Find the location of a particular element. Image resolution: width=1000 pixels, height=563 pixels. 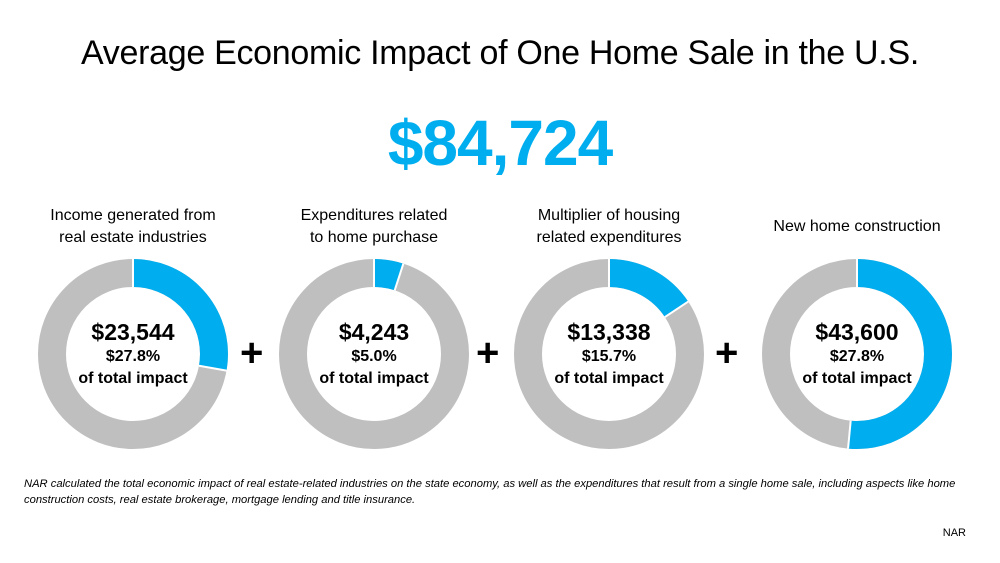

segment-amount: $4,243 is located at coordinates (374, 332).